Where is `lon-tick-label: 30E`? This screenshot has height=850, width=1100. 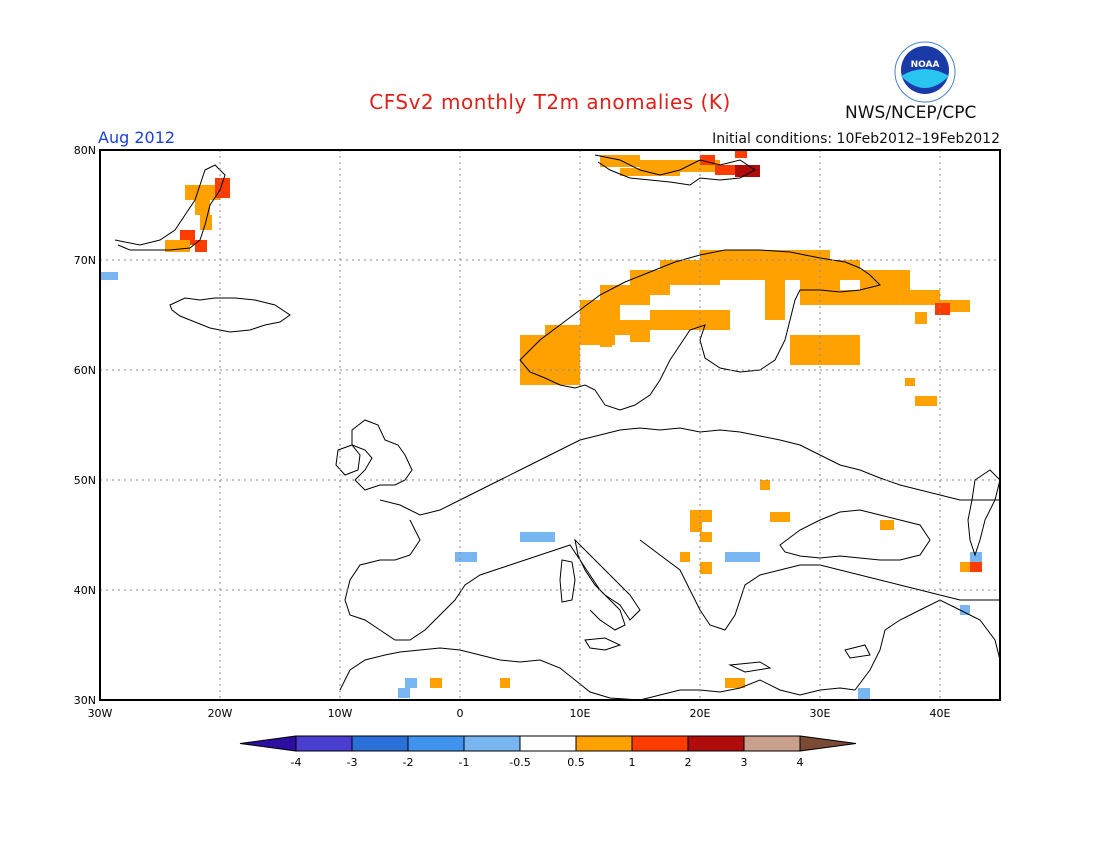
lon-tick-label: 30E is located at coordinates (820, 713).